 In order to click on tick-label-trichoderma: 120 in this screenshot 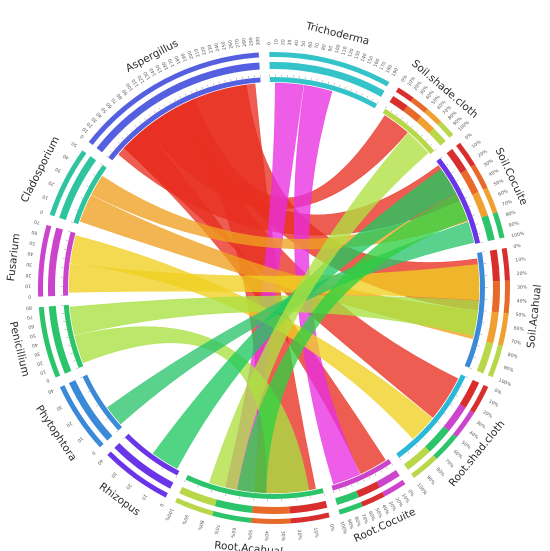, I will do `click(351, 53)`.